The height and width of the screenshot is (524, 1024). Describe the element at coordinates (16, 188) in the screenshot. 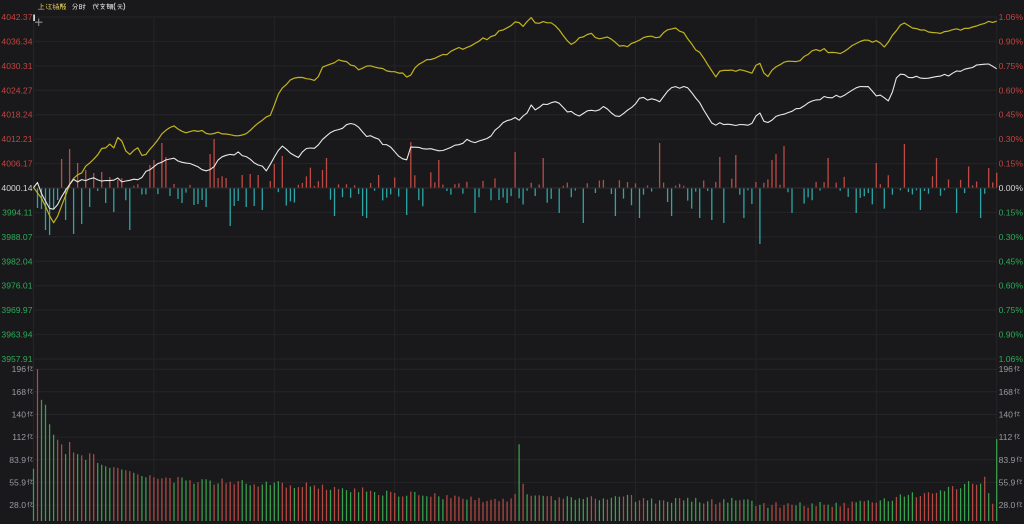

I see `svg-text: 4000.14` at that location.